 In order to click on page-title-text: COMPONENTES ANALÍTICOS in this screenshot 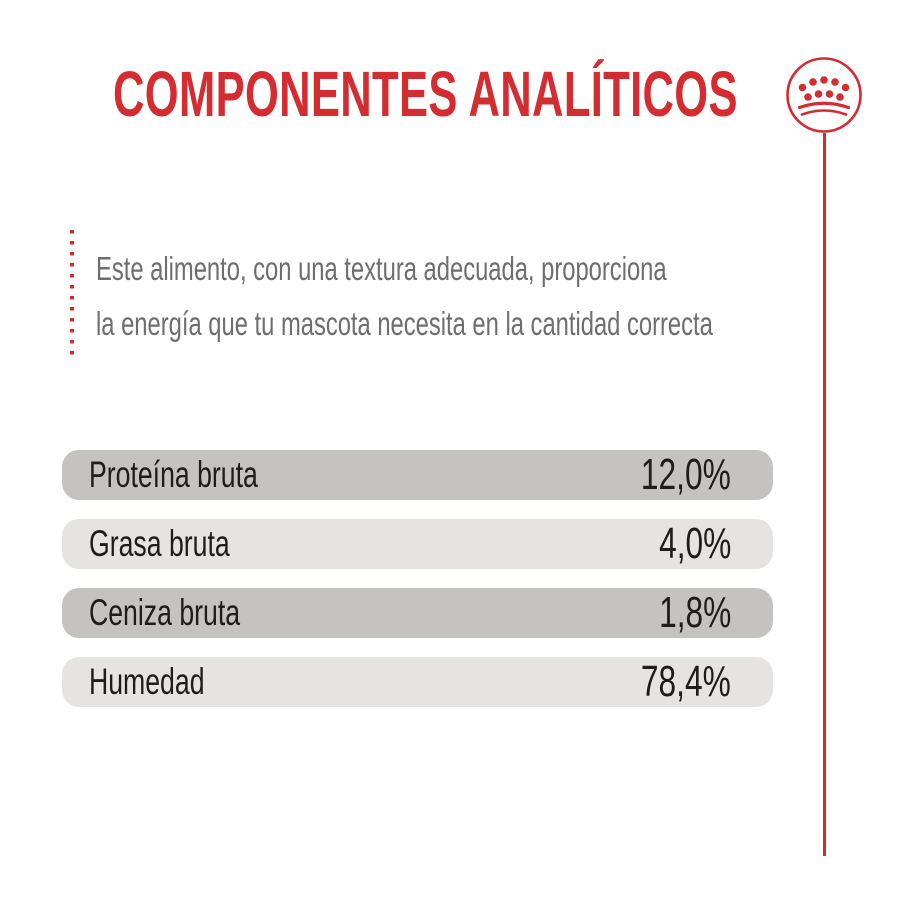, I will do `click(425, 94)`.